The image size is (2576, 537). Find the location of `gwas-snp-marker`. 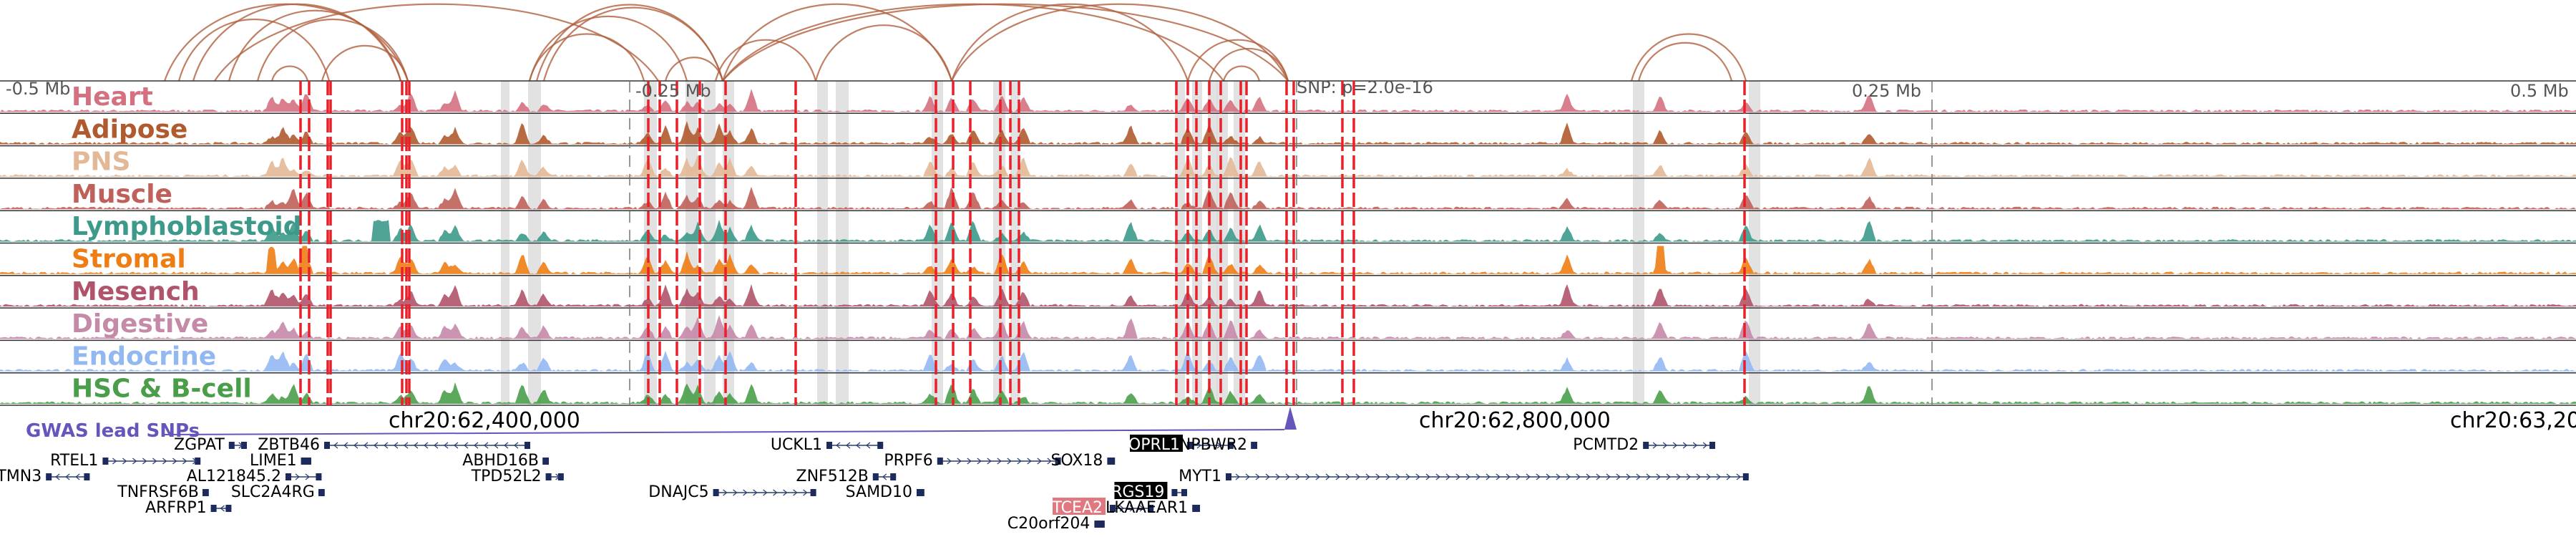

gwas-snp-marker is located at coordinates (1290, 418).